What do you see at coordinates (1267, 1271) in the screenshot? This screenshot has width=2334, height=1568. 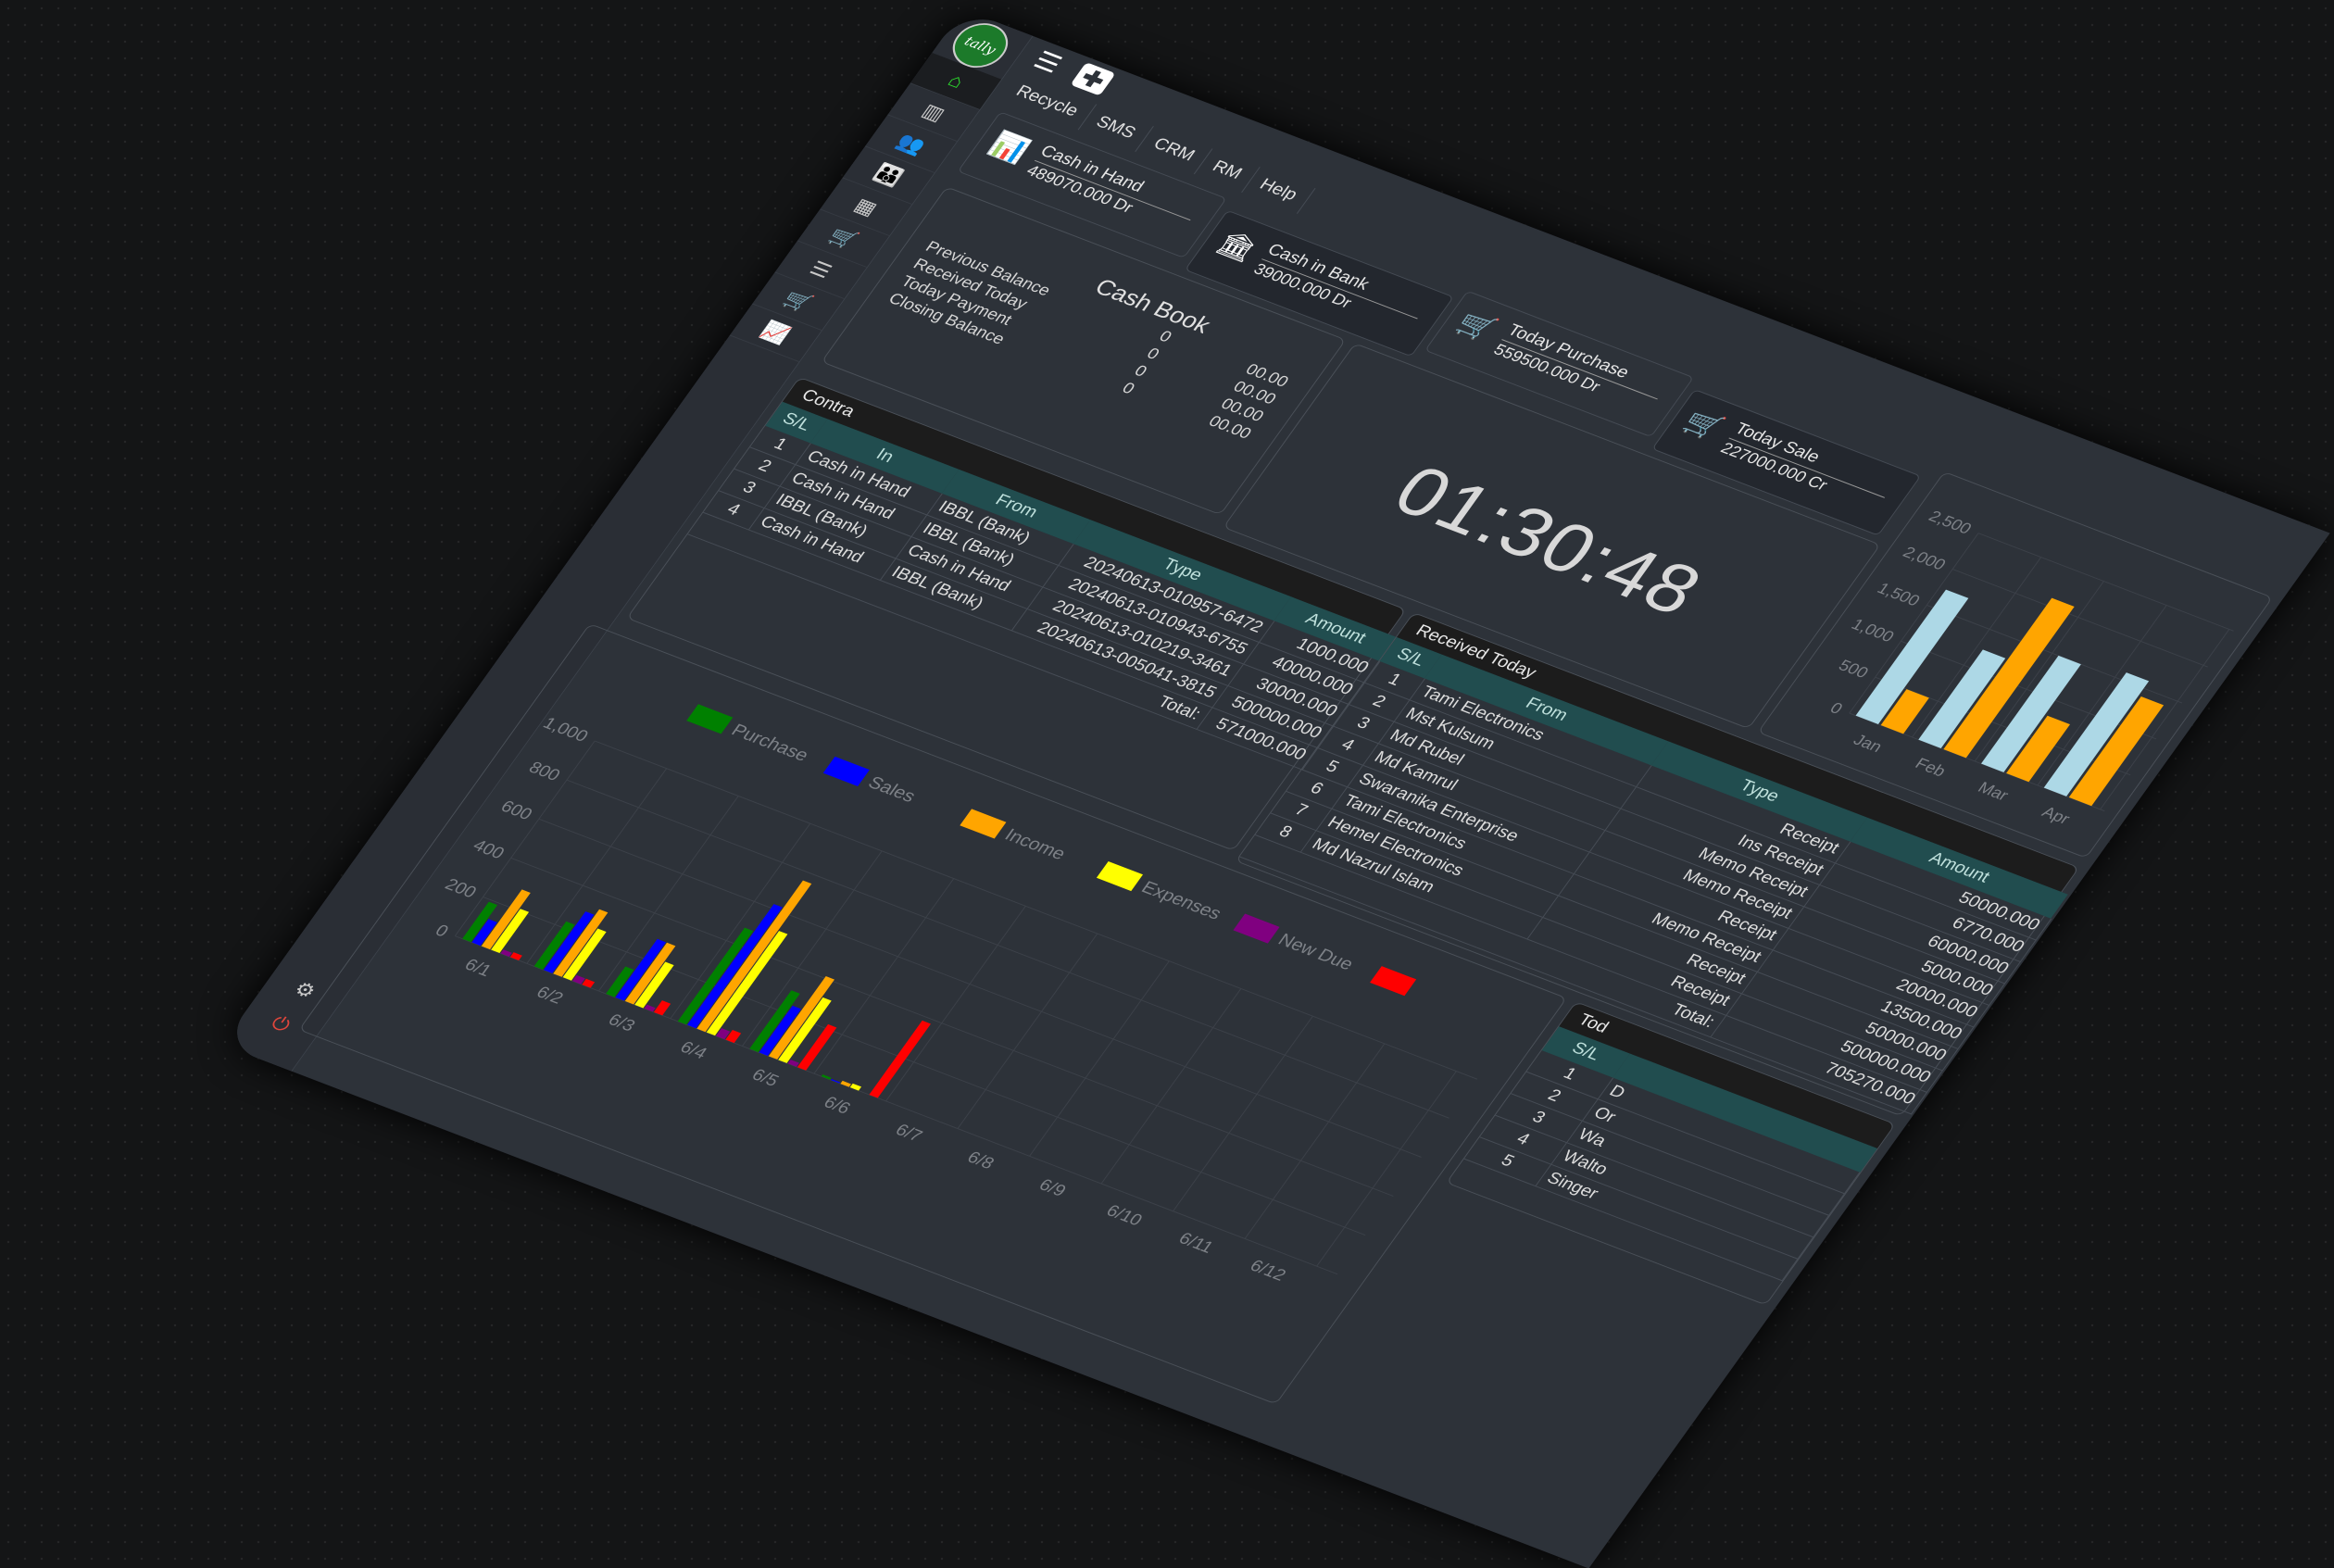 I see `x-tick-label: 6/12` at bounding box center [1267, 1271].